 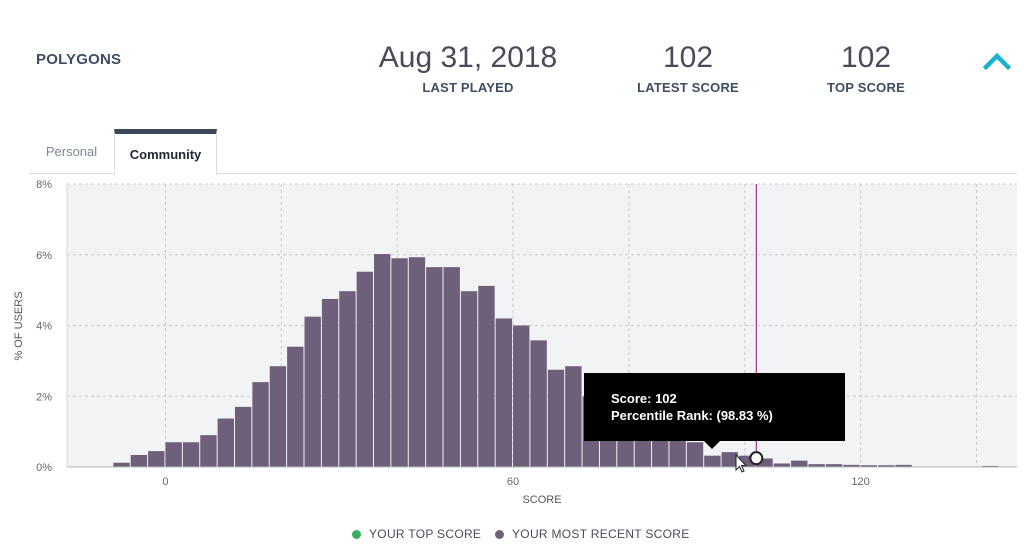 I want to click on x-tick-label: 60, so click(x=513, y=482).